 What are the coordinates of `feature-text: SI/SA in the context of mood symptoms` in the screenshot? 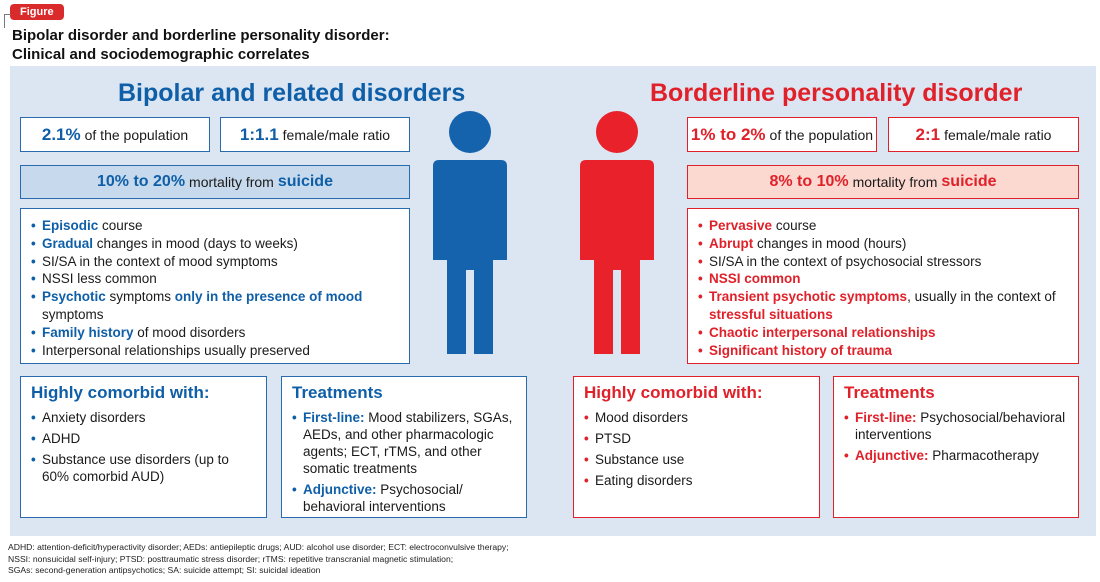 It's located at (160, 261).